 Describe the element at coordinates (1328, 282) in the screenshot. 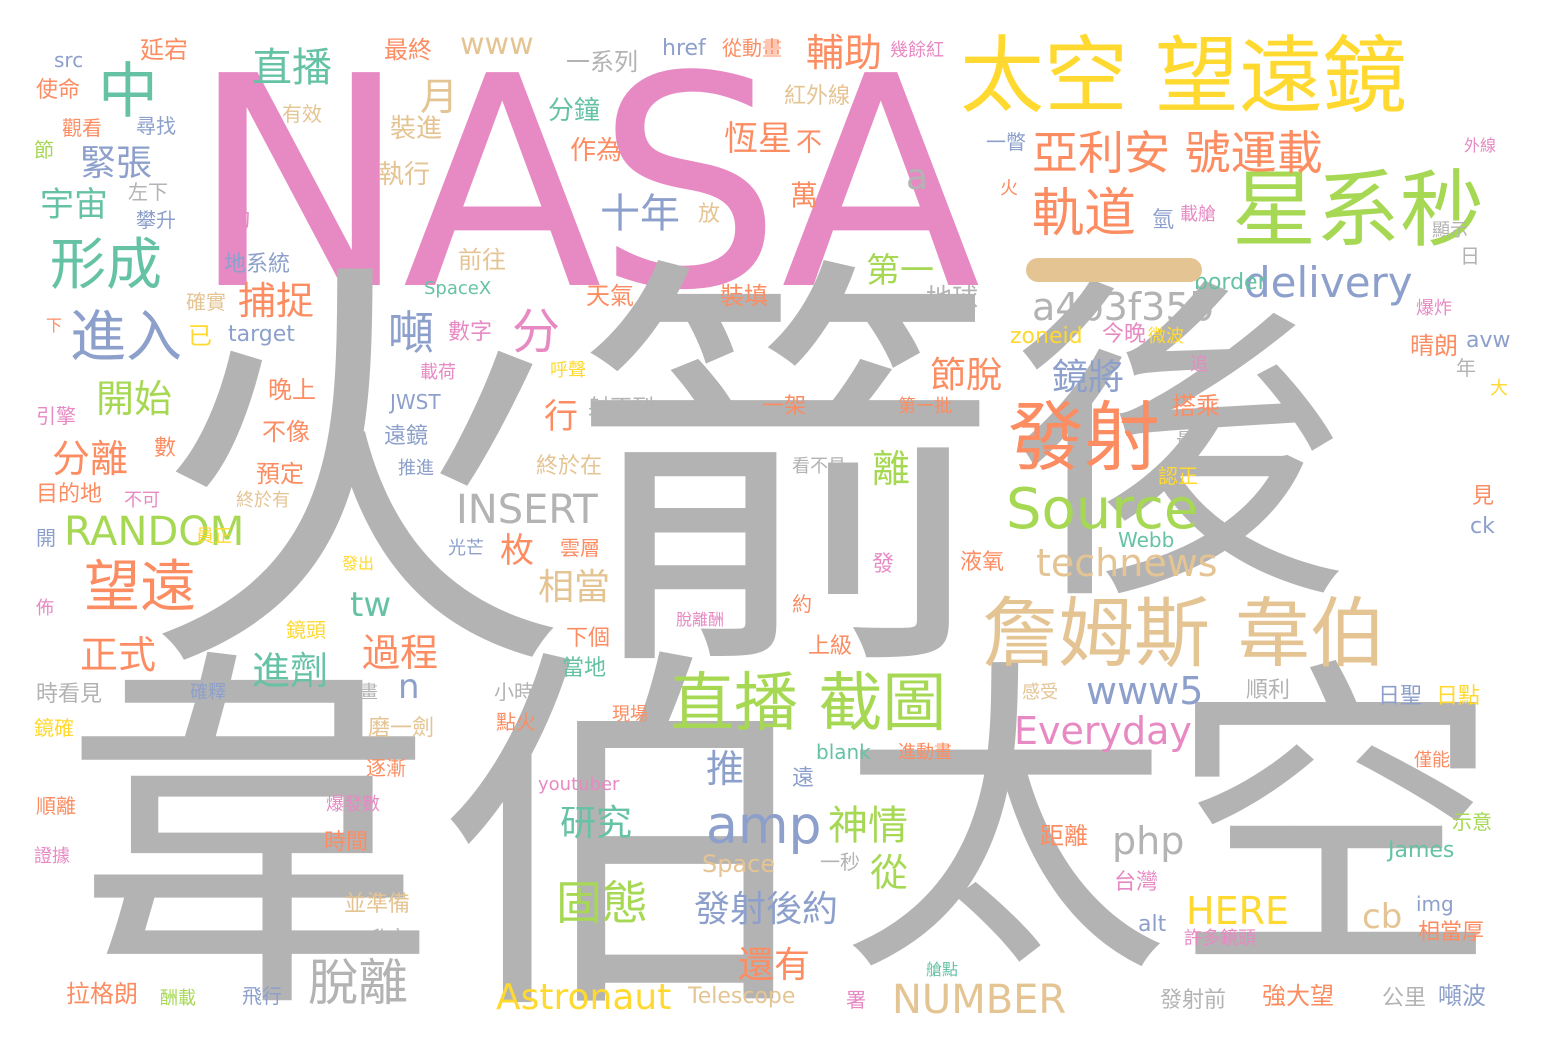

I see `word-delivery: delivery` at that location.